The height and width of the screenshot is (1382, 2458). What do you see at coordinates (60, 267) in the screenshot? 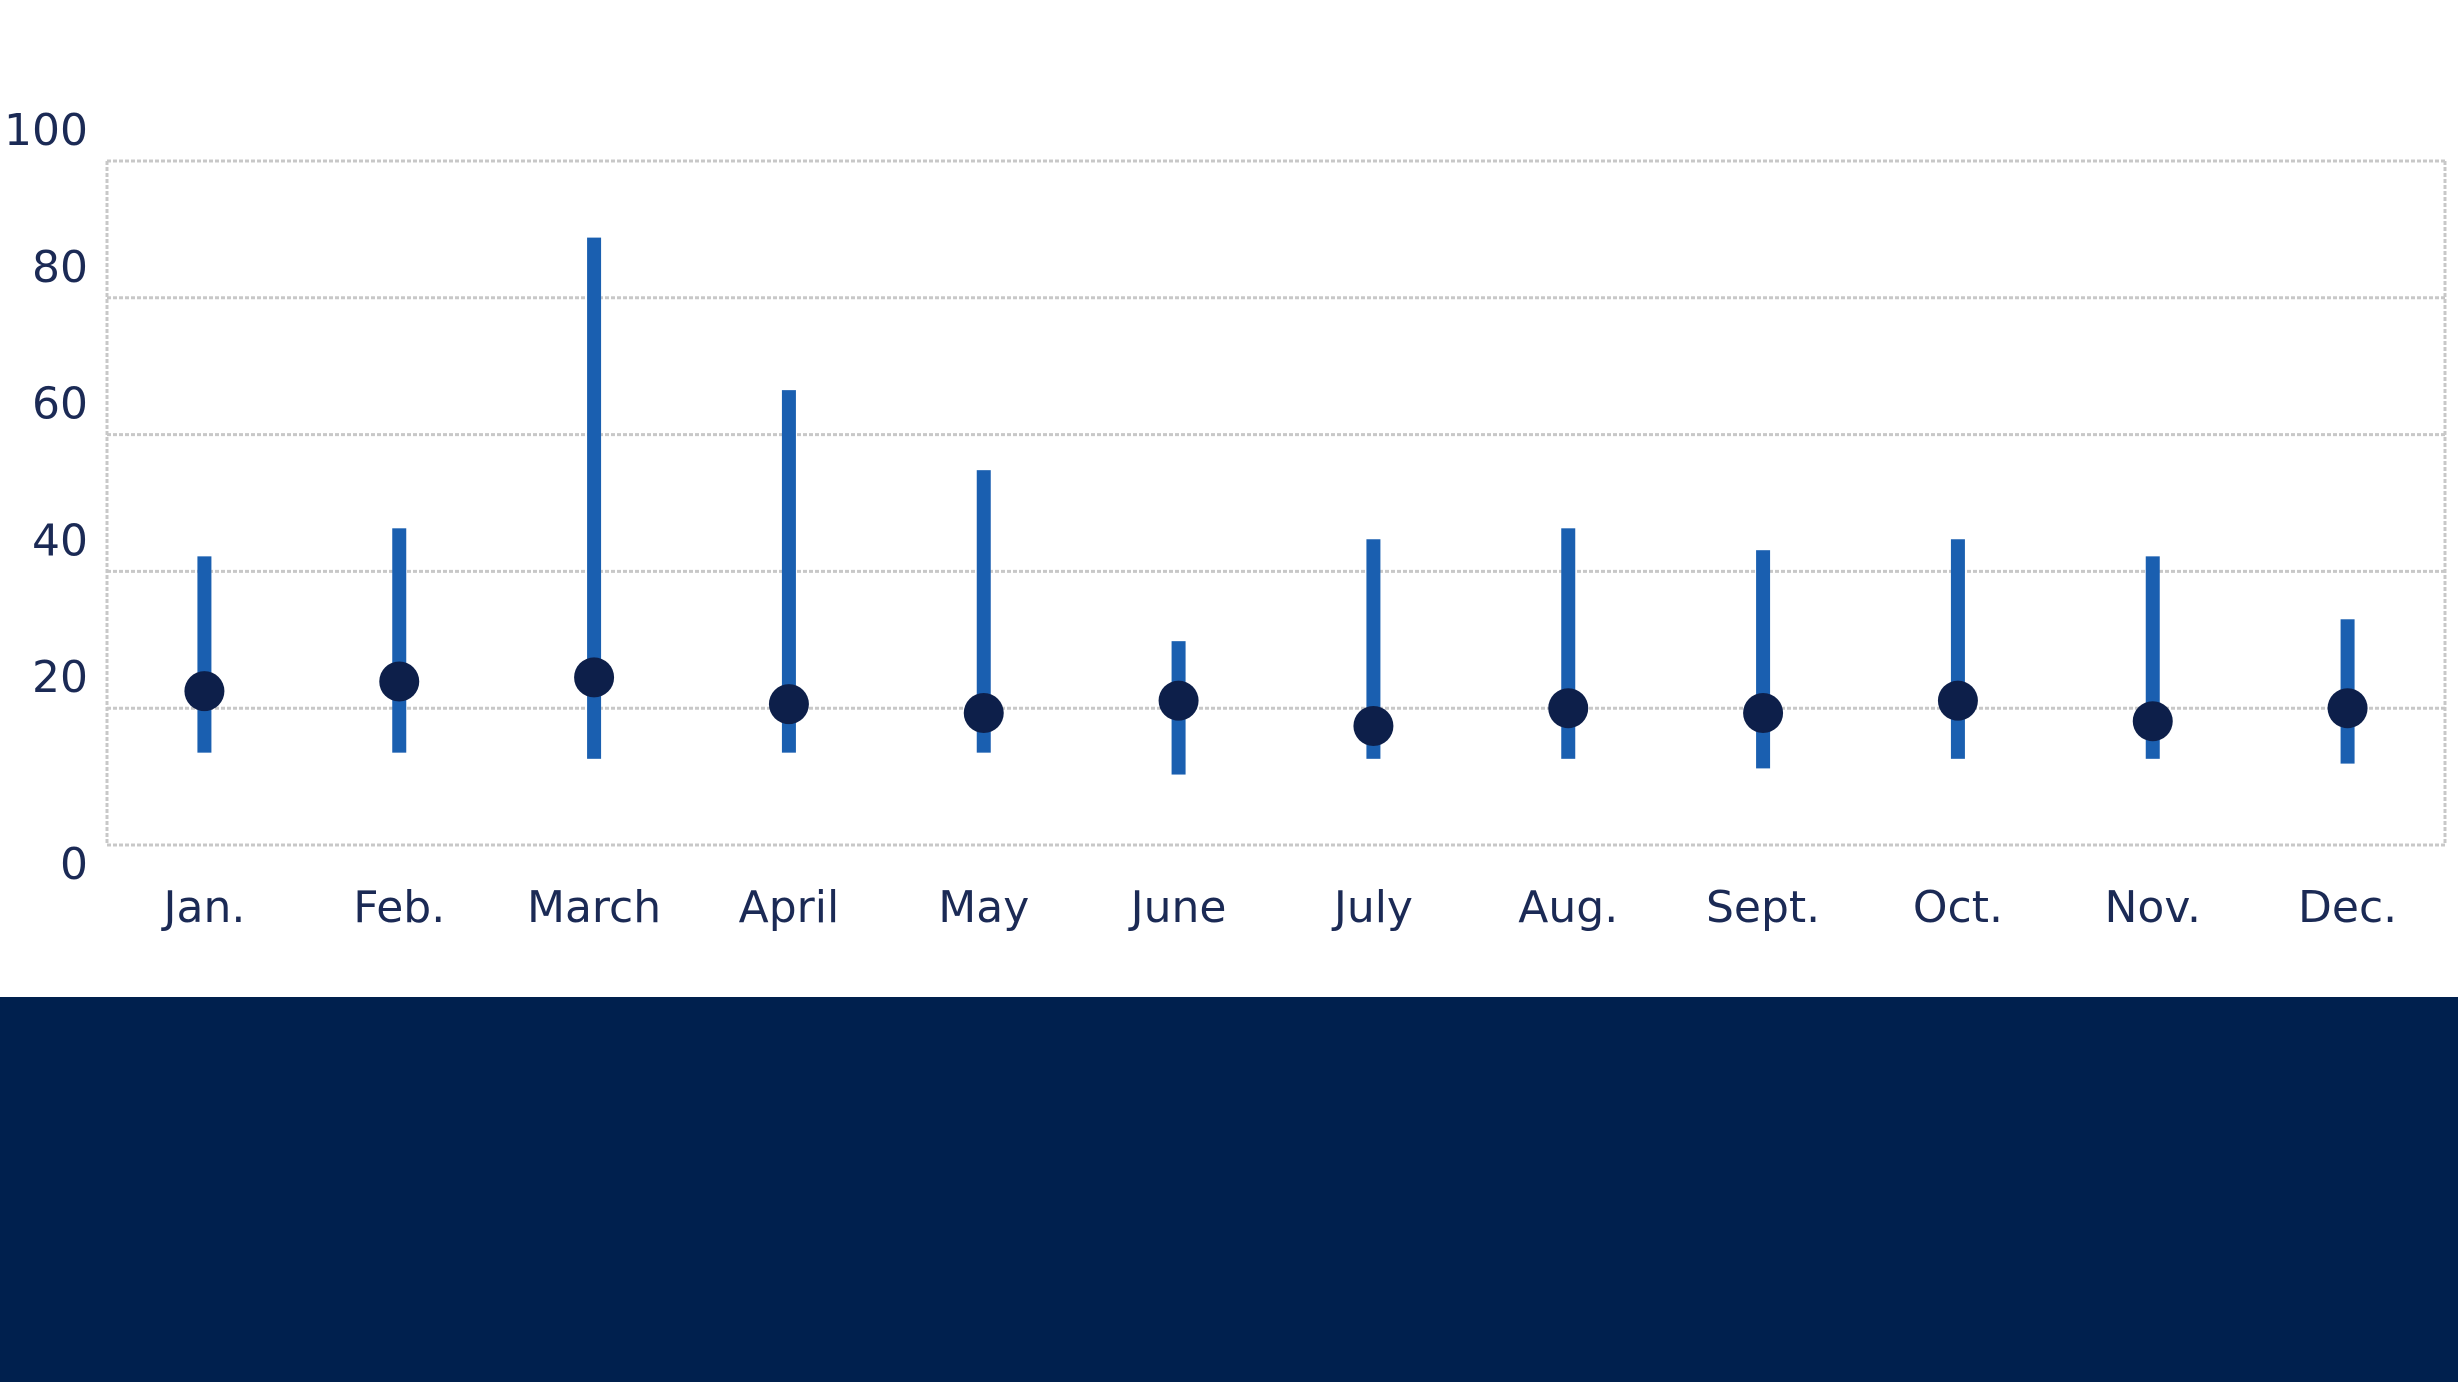
I see `y-tick-label: 80` at bounding box center [60, 267].